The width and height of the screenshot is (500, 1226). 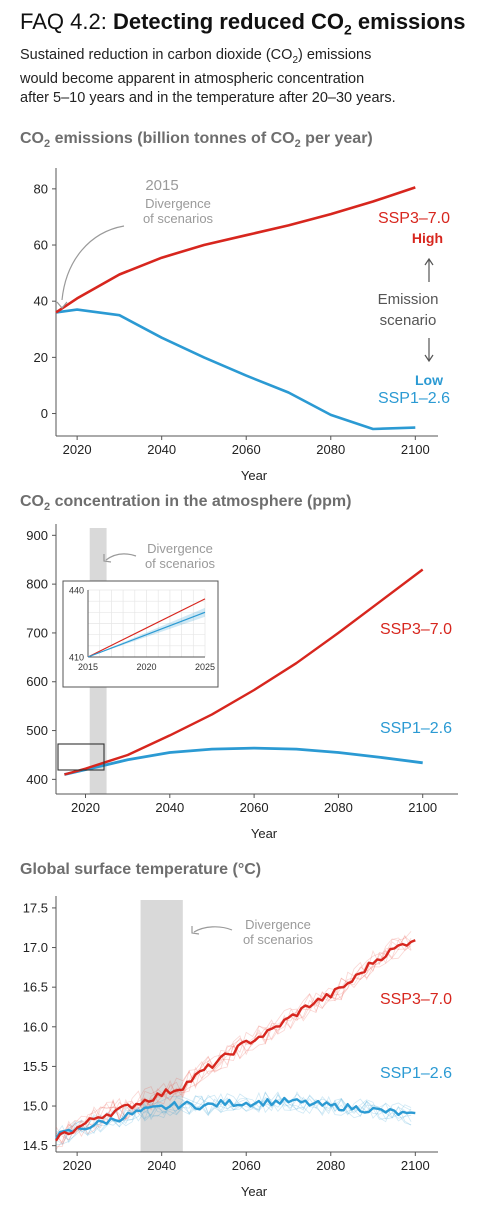 I want to click on y-tick-label: 400, so click(x=37, y=779).